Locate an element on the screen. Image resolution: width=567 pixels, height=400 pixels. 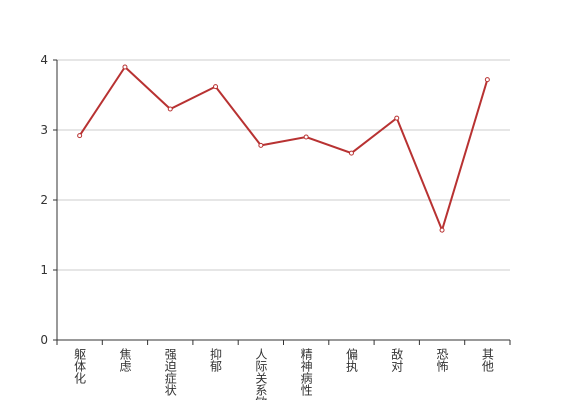
x-tick-label: 抑郁 is located at coordinates (216, 360).